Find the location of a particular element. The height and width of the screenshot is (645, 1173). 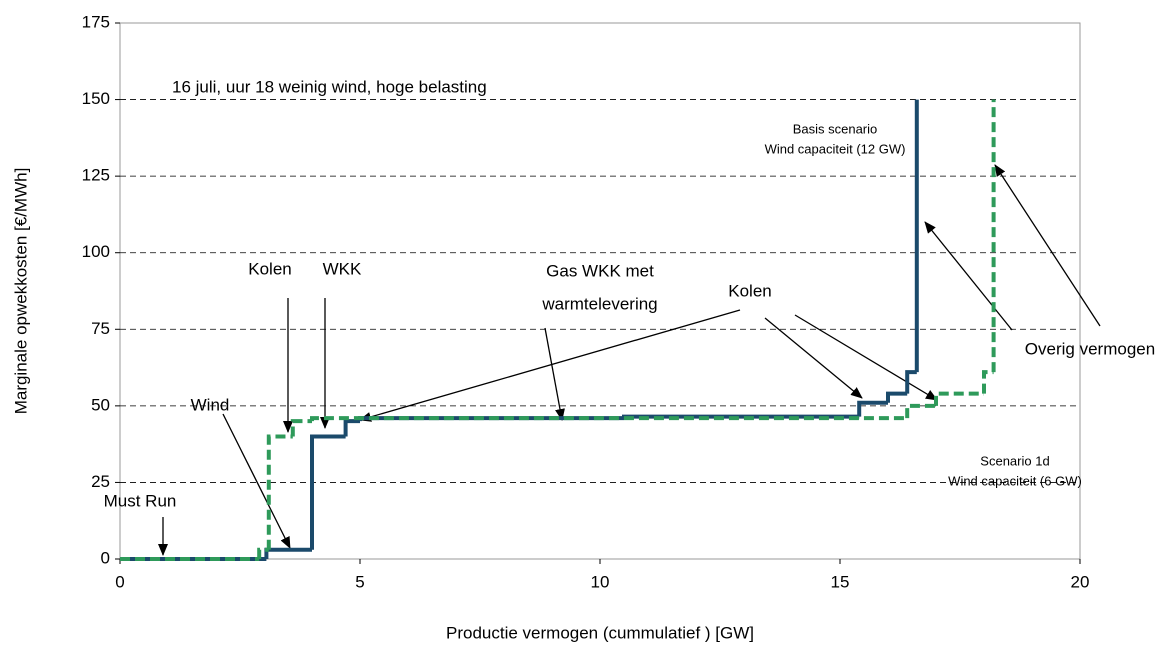

annotation: Overig vermogen is located at coordinates (1090, 348).